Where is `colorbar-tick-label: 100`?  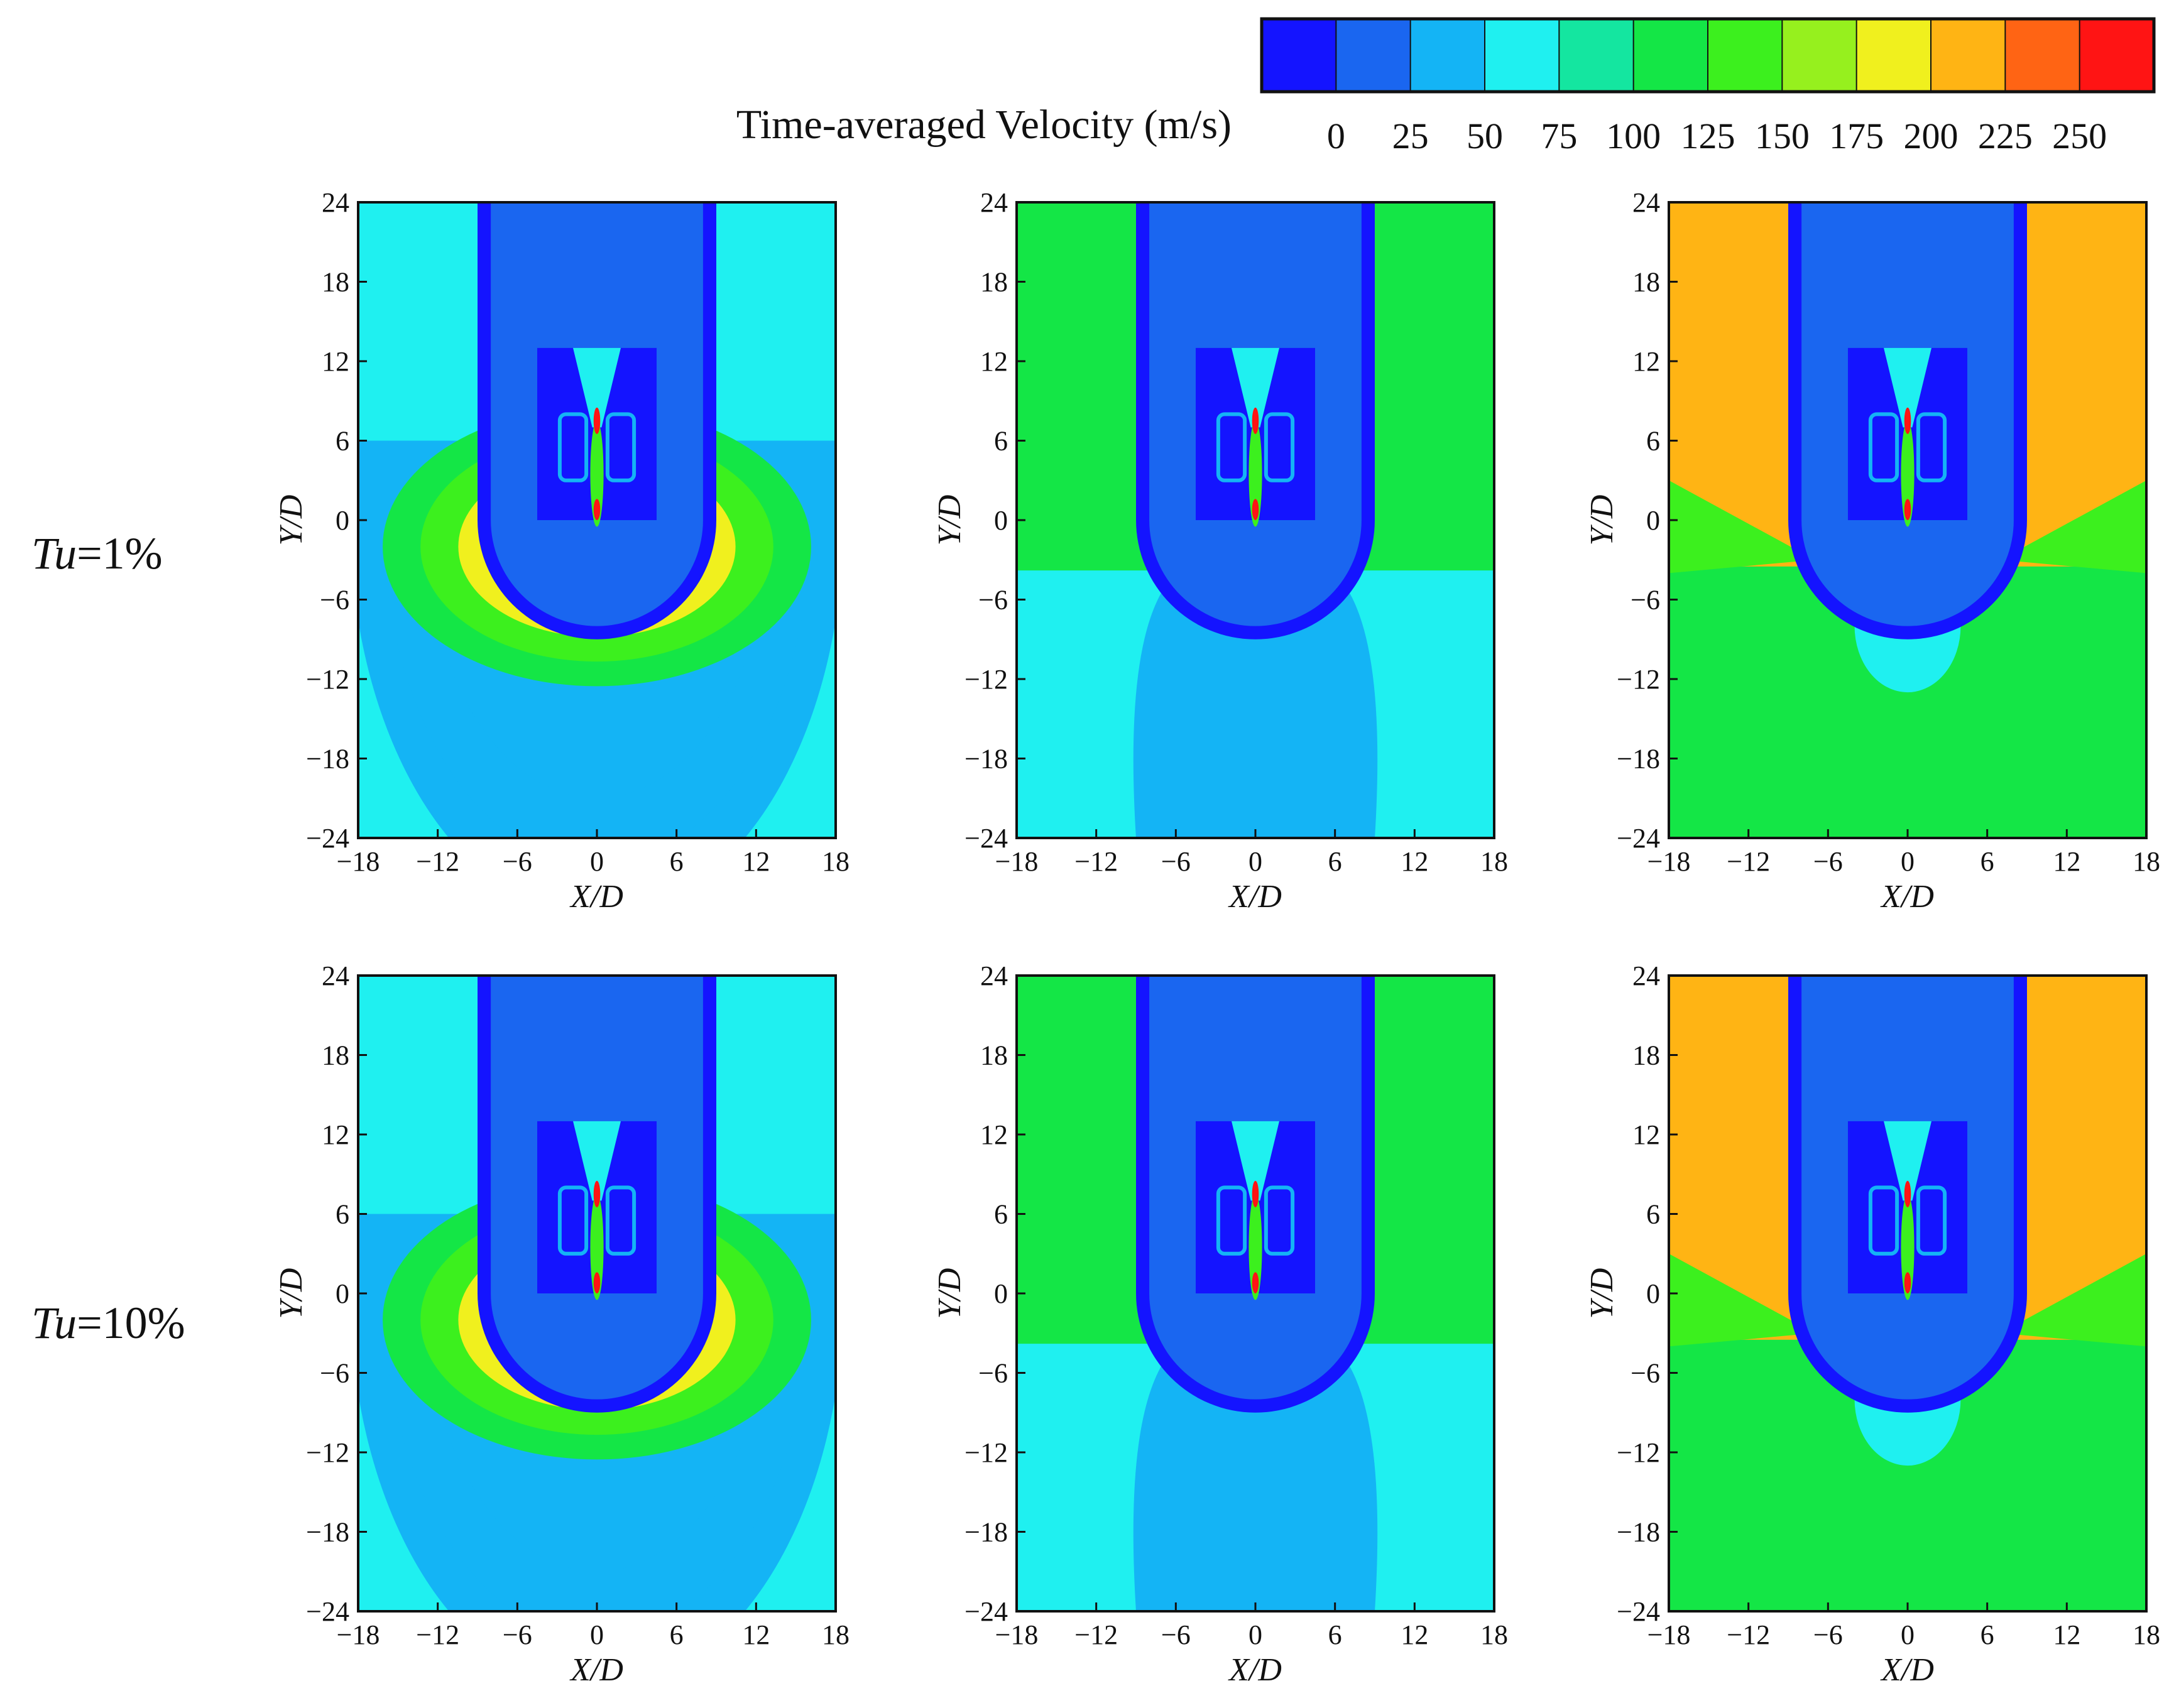 colorbar-tick-label: 100 is located at coordinates (1633, 136).